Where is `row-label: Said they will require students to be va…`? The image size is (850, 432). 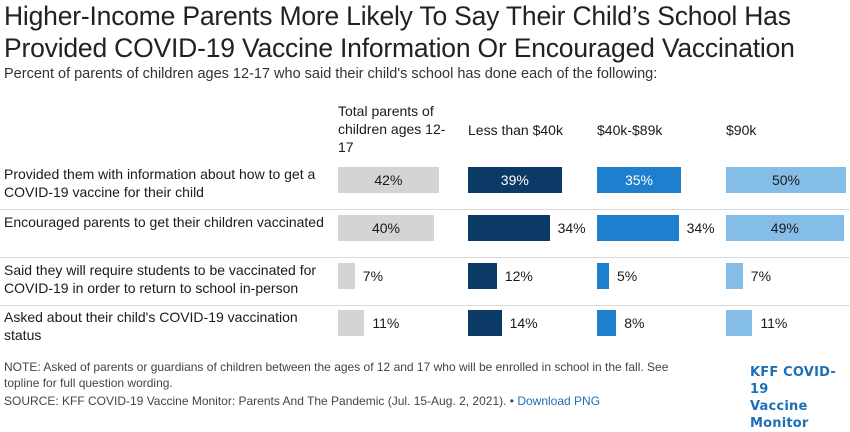
row-label: Said they will require students to be va… is located at coordinates (160, 279).